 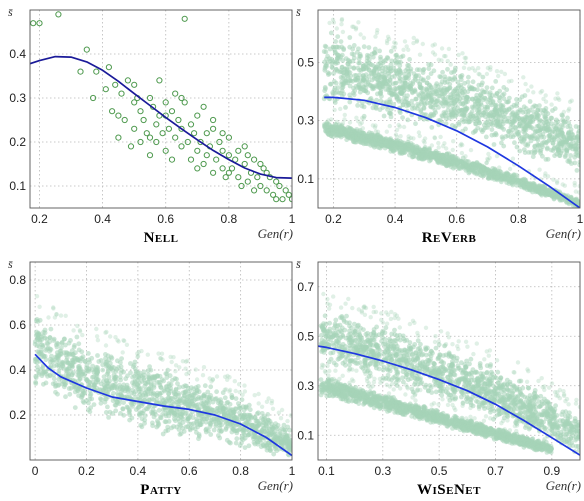 What do you see at coordinates (449, 238) in the screenshot?
I see `panel-title: ReVerb` at bounding box center [449, 238].